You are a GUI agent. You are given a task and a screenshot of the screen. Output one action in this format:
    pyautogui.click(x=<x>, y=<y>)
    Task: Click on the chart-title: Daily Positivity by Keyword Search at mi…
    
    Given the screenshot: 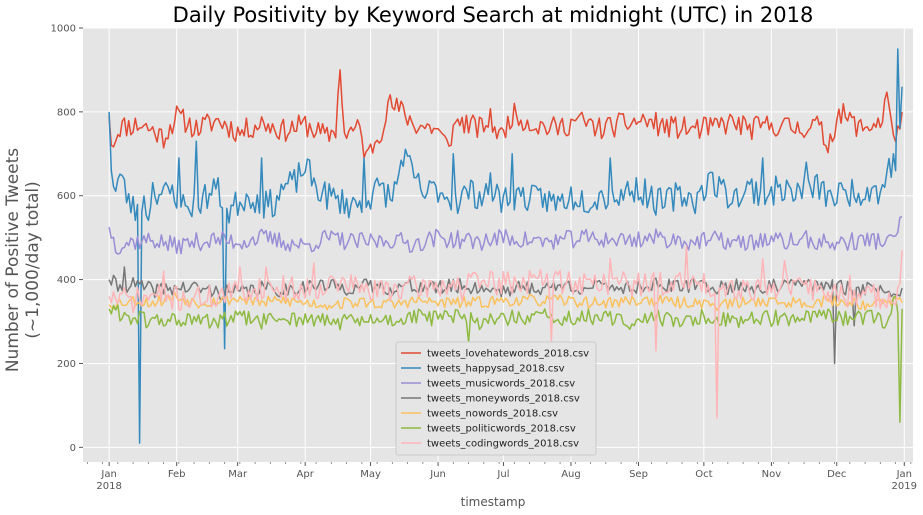 What is the action you would take?
    pyautogui.click(x=493, y=15)
    